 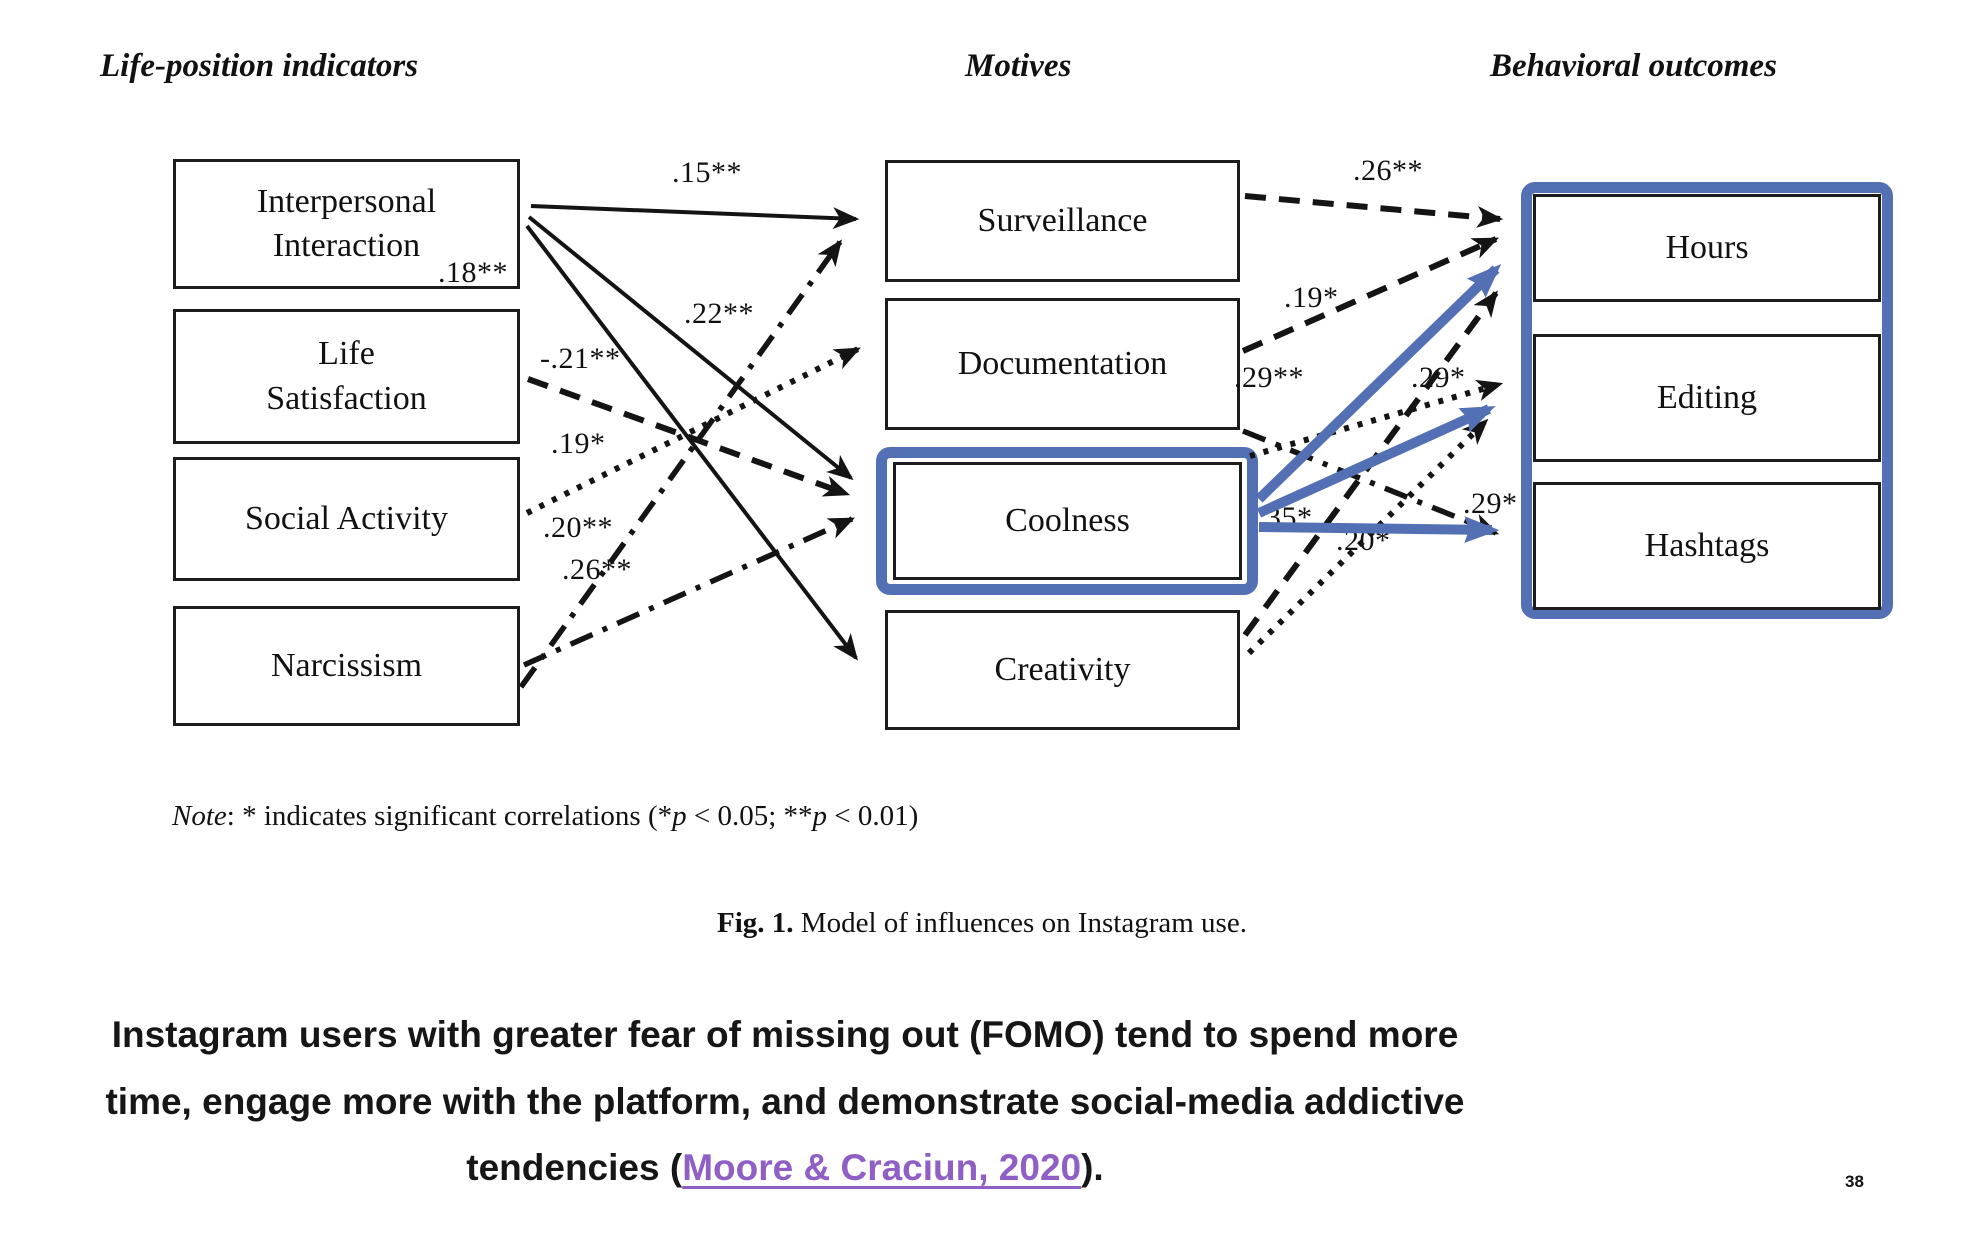 What do you see at coordinates (719, 313) in the screenshot?
I see `coef-interpersonal-coolness: .22**` at bounding box center [719, 313].